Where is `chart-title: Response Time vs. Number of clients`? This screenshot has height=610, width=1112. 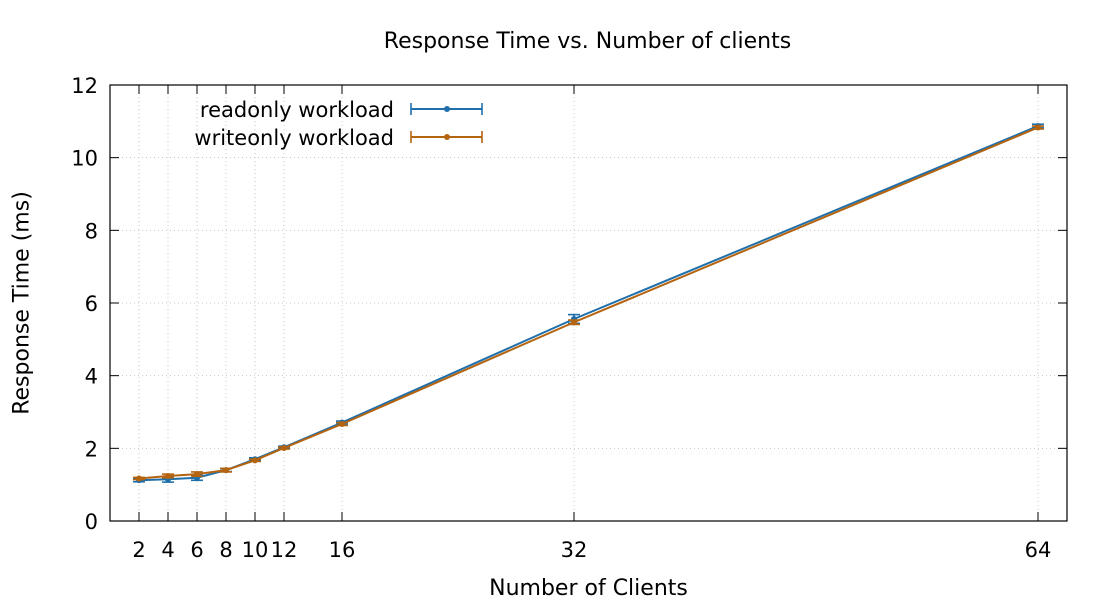 chart-title: Response Time vs. Number of clients is located at coordinates (587, 41).